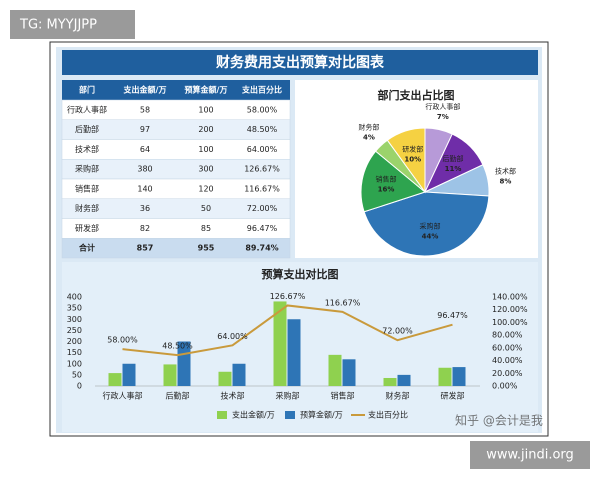 This screenshot has height=480, width=600. Describe the element at coordinates (205, 188) in the screenshot. I see `table-cell: 120` at that location.